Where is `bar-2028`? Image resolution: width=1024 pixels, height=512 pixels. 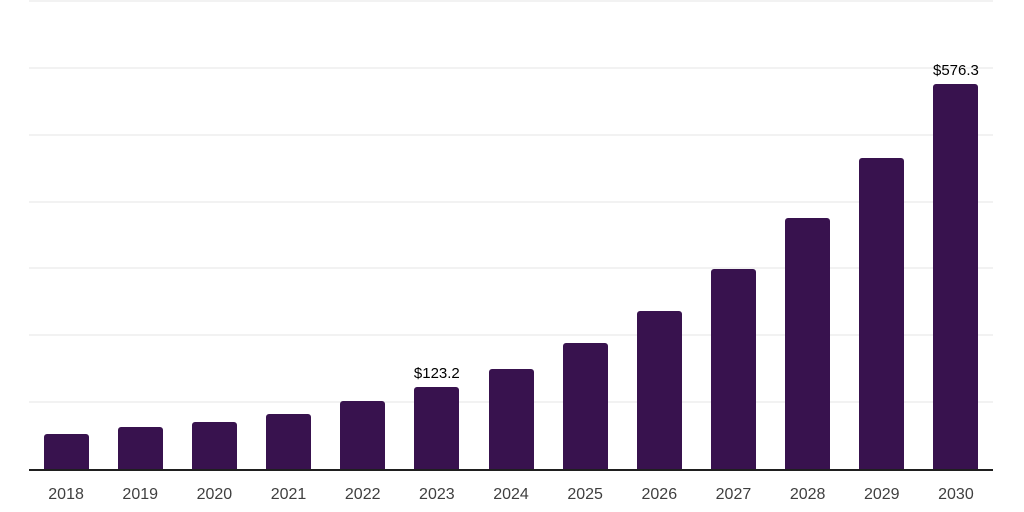 bar-2028 is located at coordinates (808, 343).